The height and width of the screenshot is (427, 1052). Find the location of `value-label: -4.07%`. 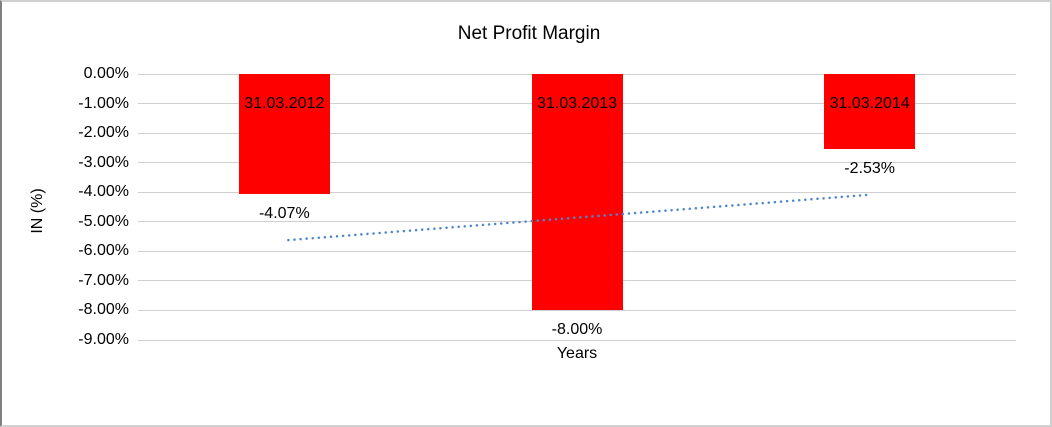

value-label: -4.07% is located at coordinates (284, 214).